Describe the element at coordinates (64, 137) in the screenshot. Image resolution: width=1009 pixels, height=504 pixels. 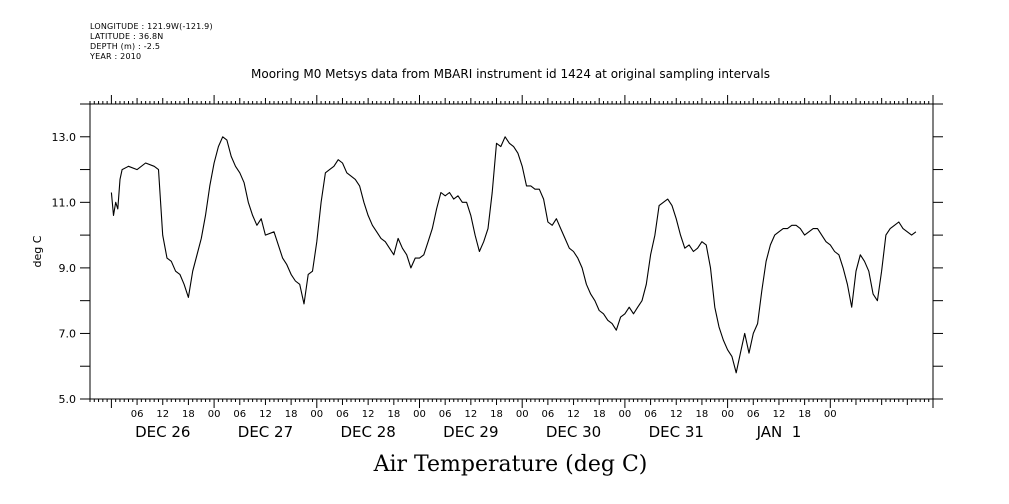
I see `y-tick-label: 13.0` at that location.